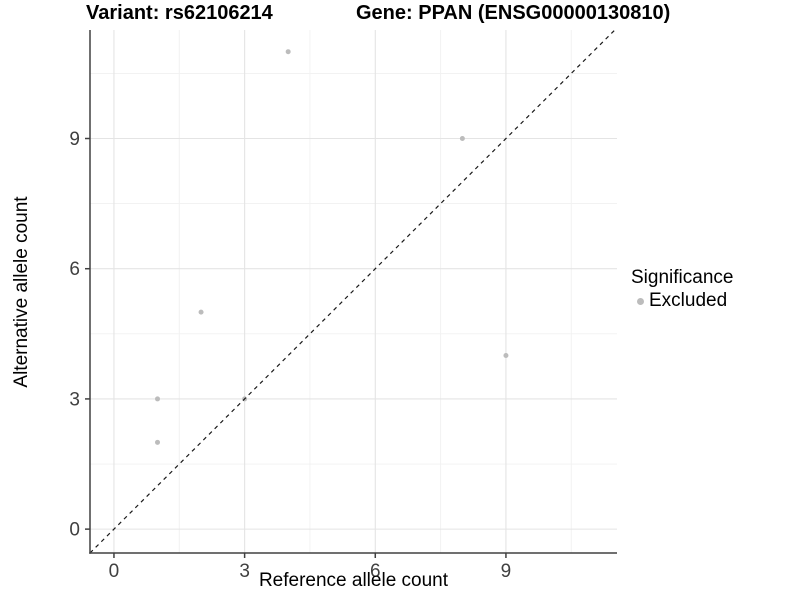 The height and width of the screenshot is (600, 800). I want to click on x-tick-label: 6, so click(375, 571).